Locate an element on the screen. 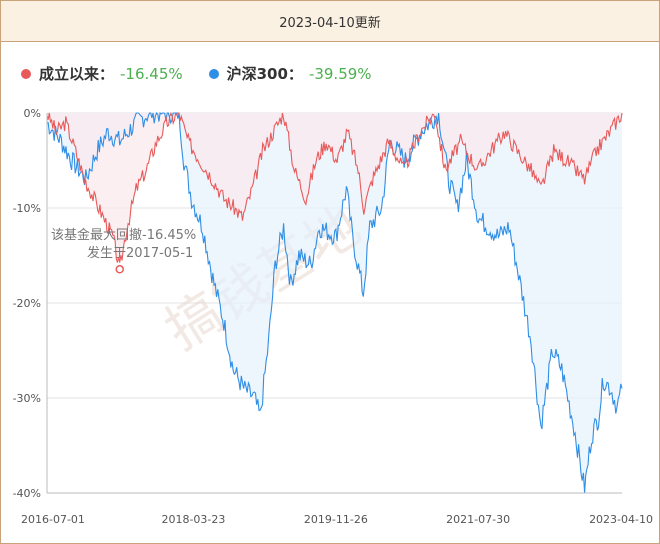 The height and width of the screenshot is (544, 660). x-tick-label: 2023-04-10 is located at coordinates (621, 519).